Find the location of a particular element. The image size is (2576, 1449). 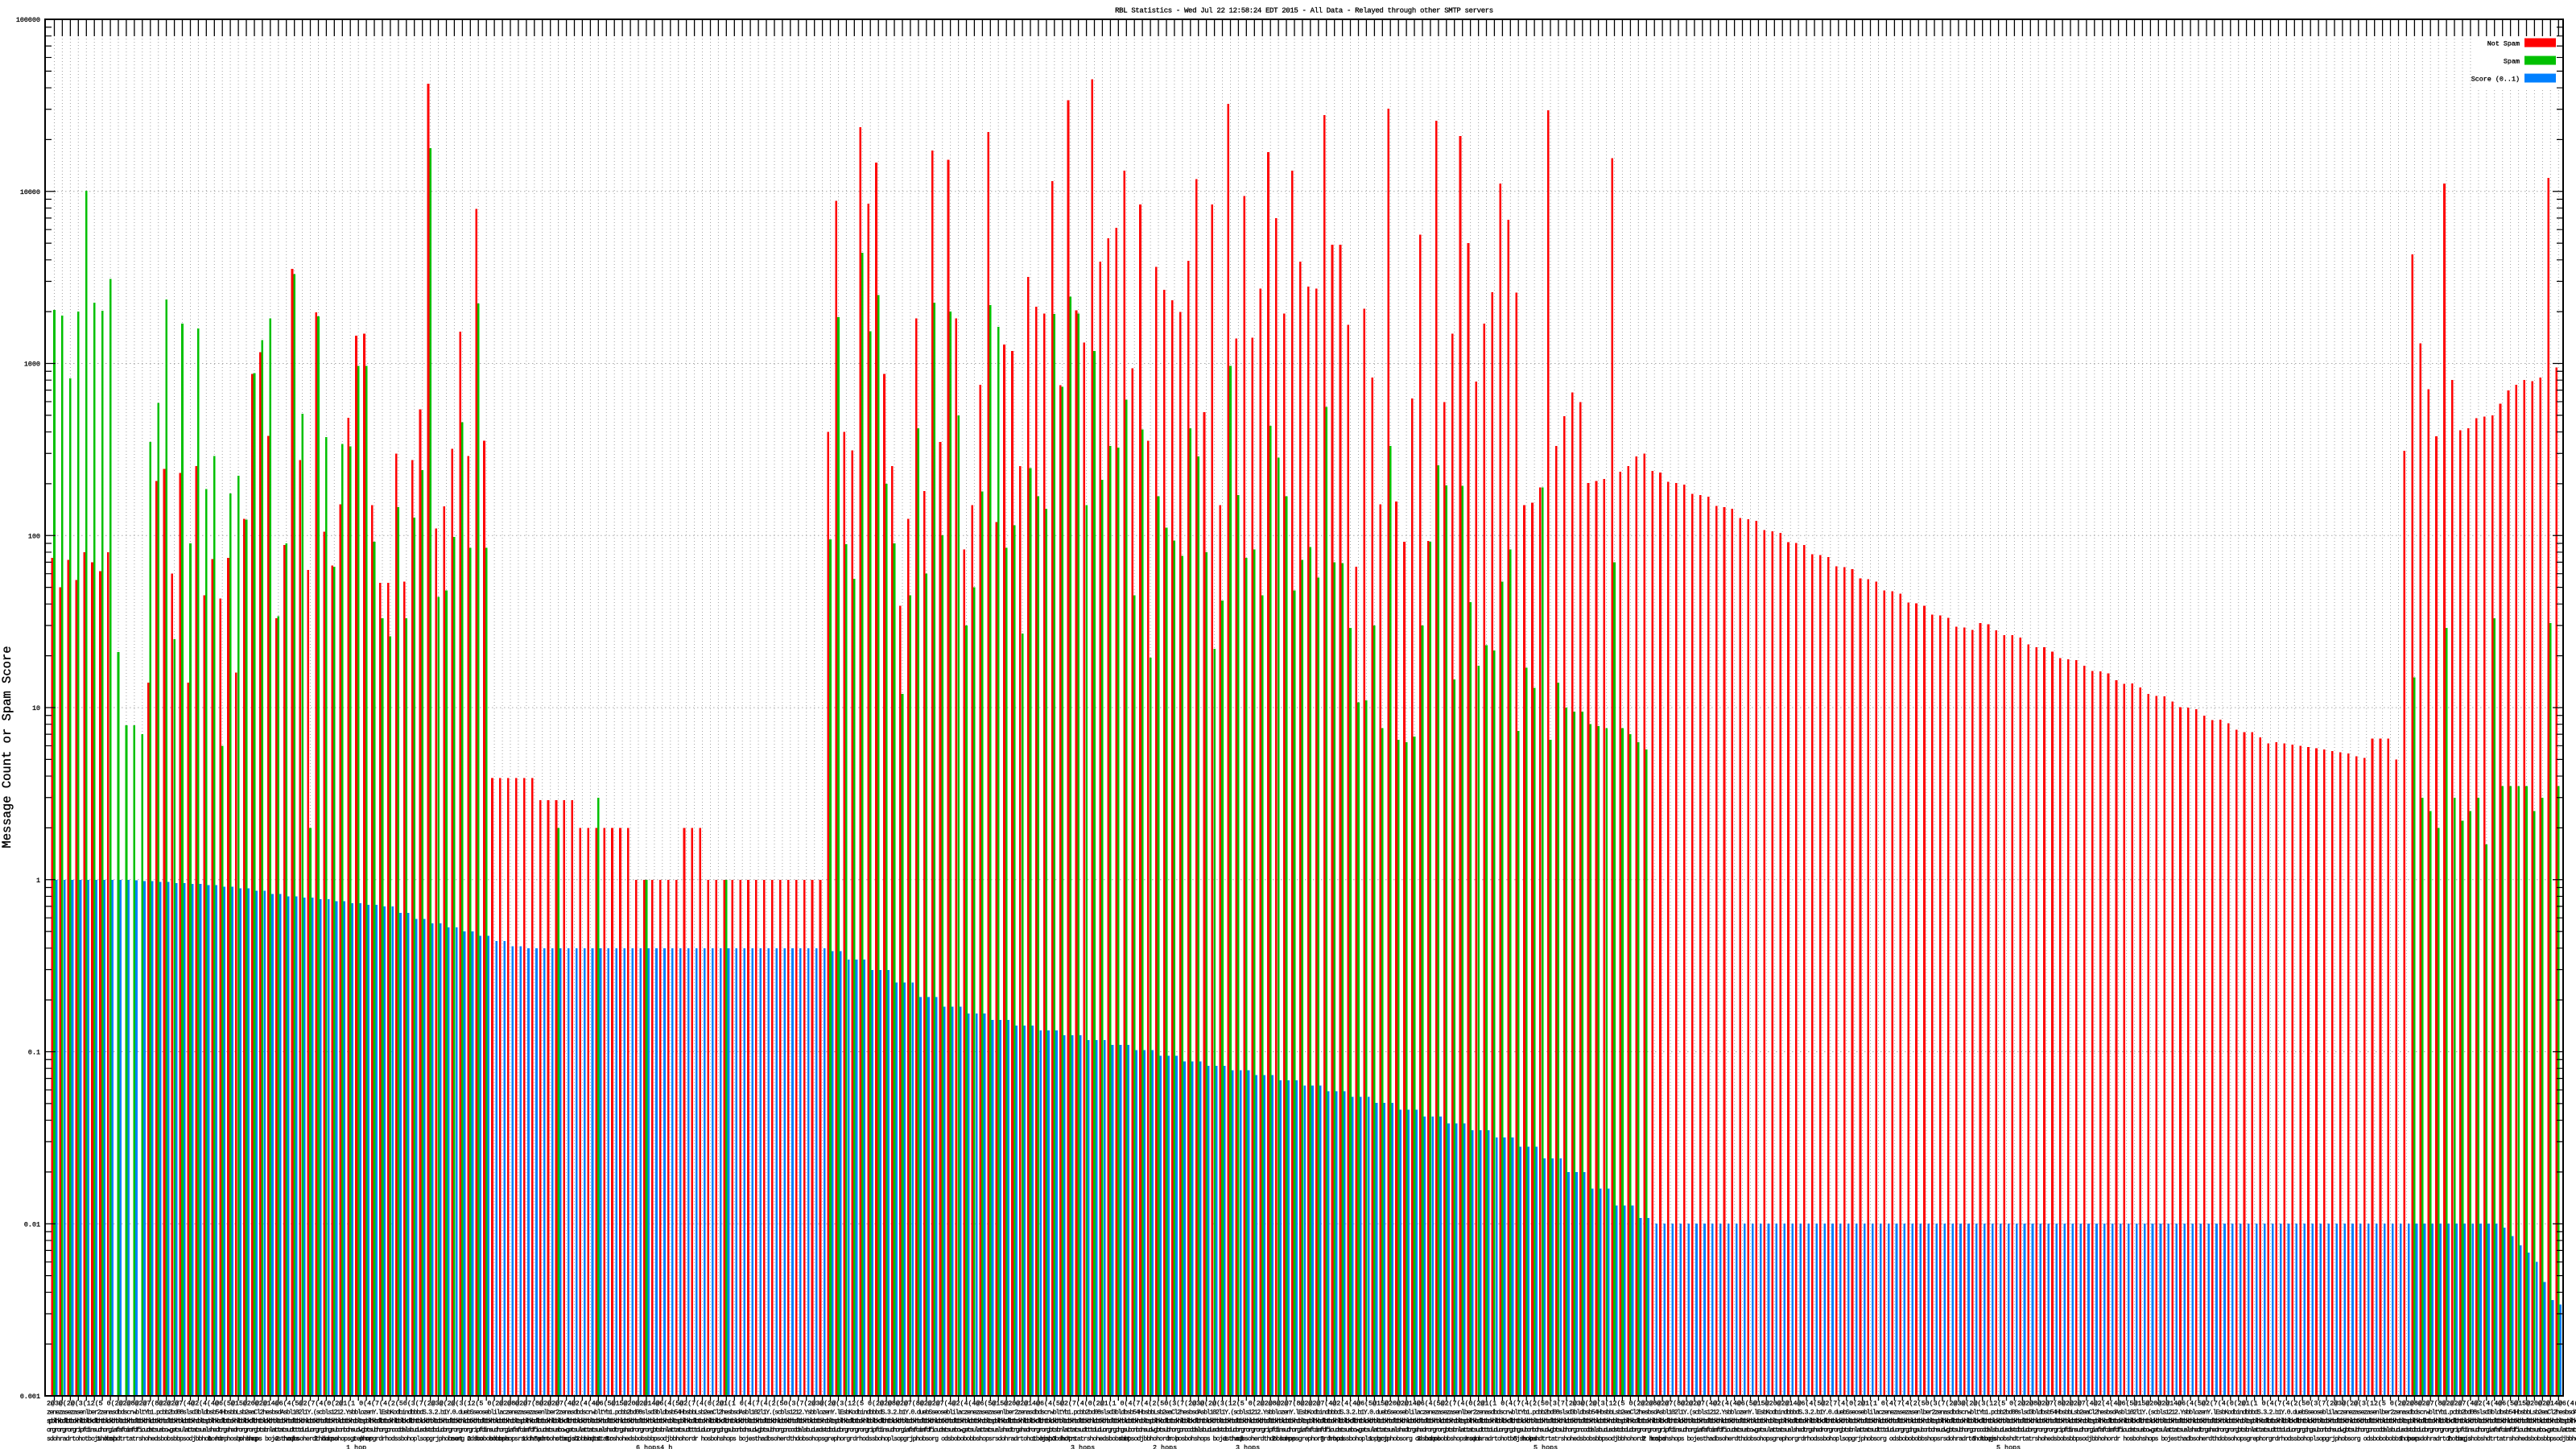

svg-text: Spam is located at coordinates (2512, 62).